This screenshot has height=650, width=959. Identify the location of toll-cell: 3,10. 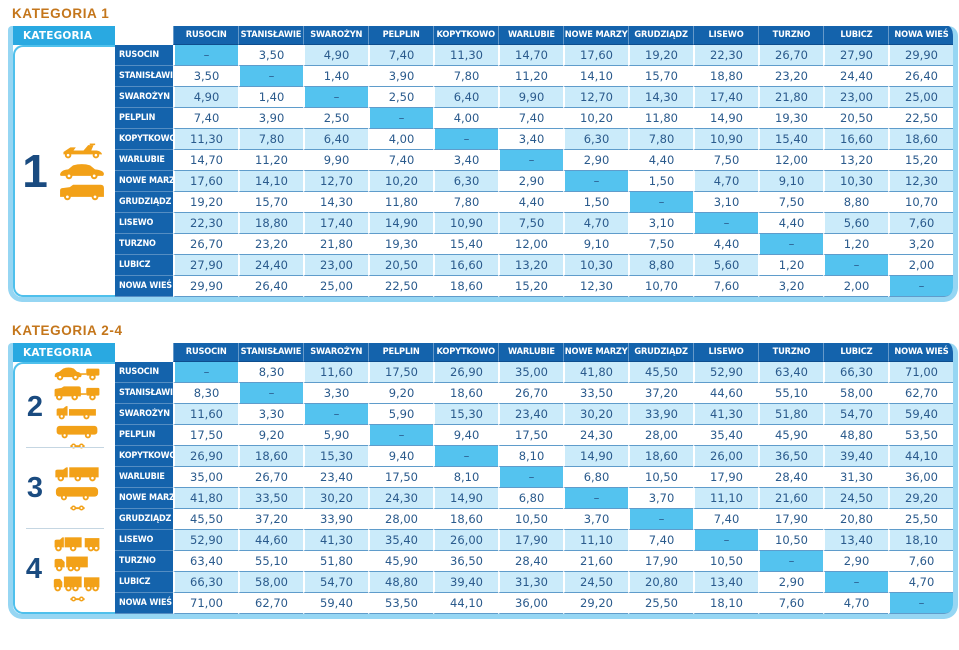
(725, 202).